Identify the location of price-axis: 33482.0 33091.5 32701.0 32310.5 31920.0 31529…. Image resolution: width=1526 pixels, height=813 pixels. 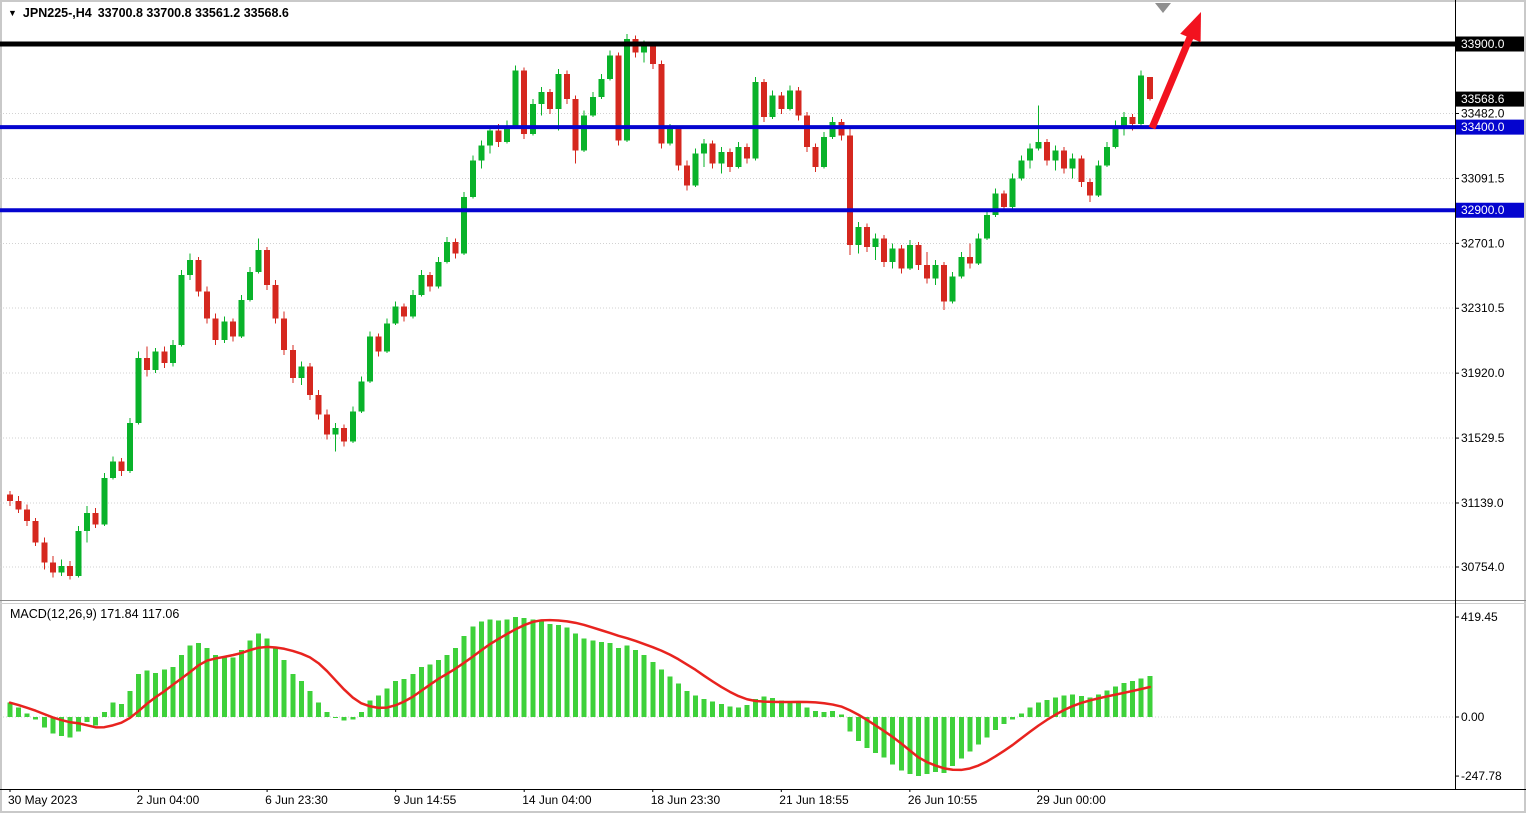
(1489, 305).